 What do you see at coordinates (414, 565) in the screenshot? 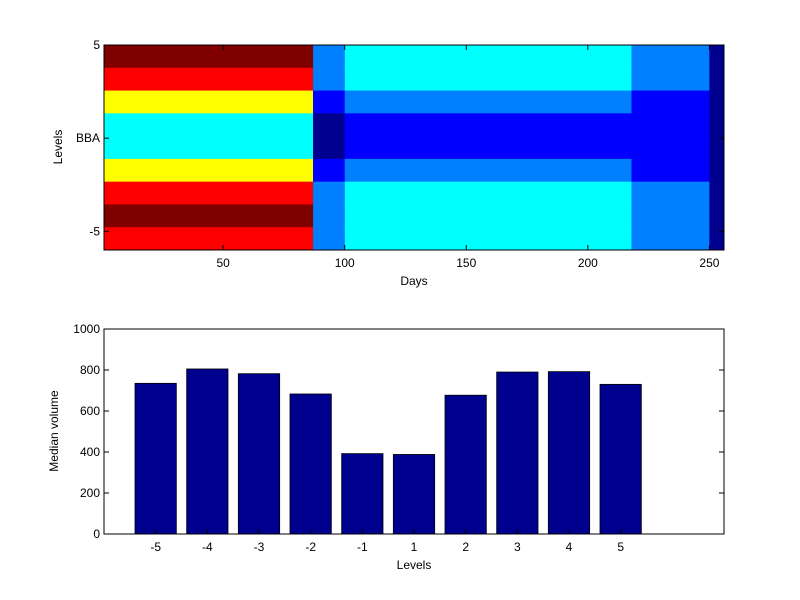
I see `bar-x-axis-label: Levels` at bounding box center [414, 565].